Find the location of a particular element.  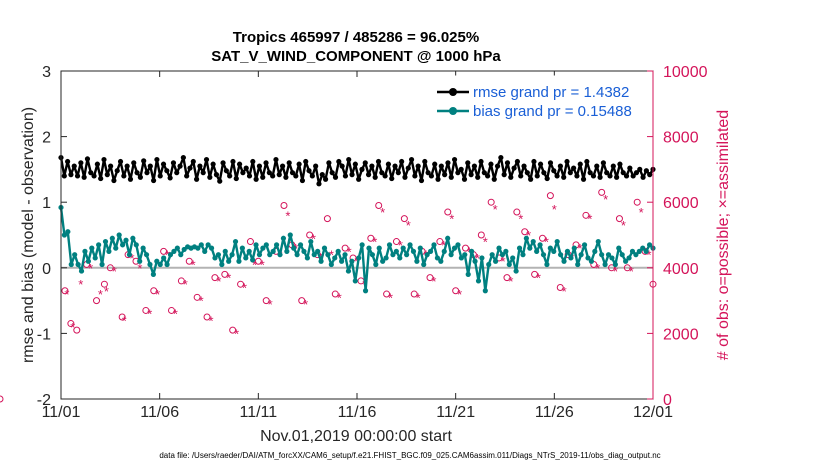

legend-bias-dot is located at coordinates (453, 111).